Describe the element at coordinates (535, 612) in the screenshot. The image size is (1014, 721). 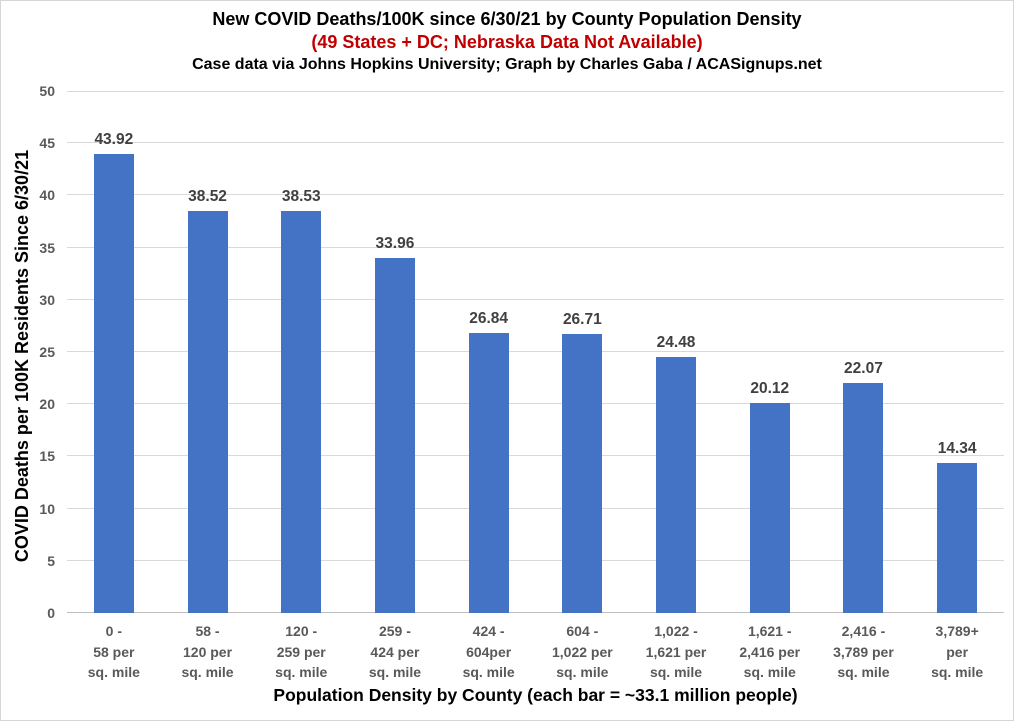
I see `x-axis-baseline` at that location.